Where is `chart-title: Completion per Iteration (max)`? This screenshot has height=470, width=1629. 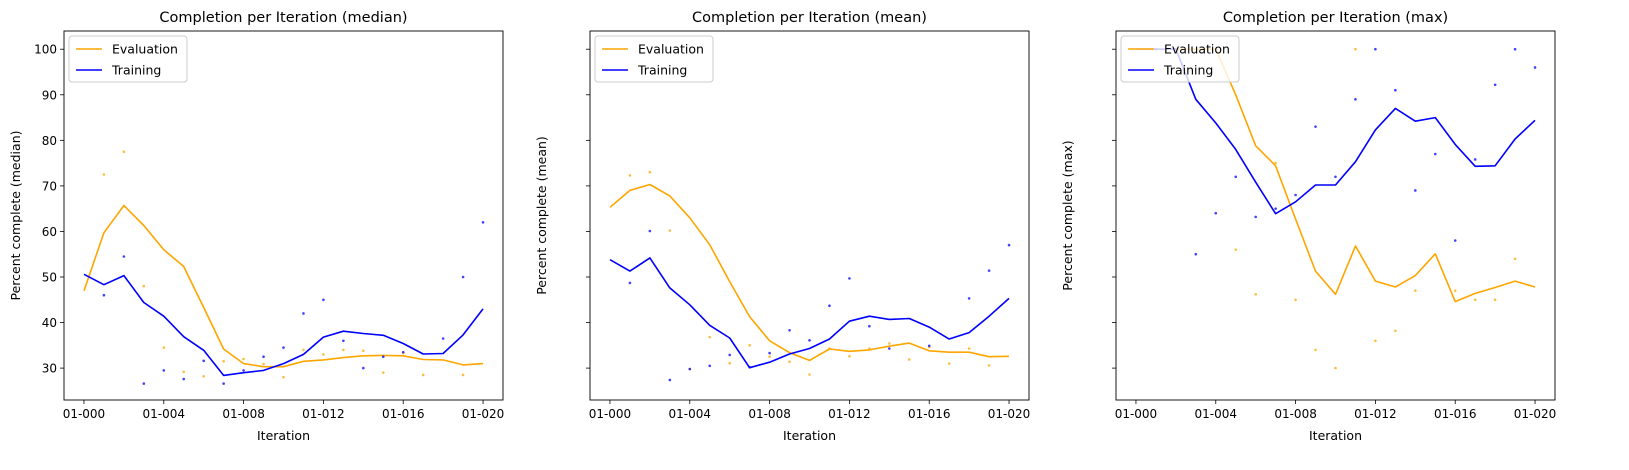
chart-title: Completion per Iteration (max) is located at coordinates (1335, 18).